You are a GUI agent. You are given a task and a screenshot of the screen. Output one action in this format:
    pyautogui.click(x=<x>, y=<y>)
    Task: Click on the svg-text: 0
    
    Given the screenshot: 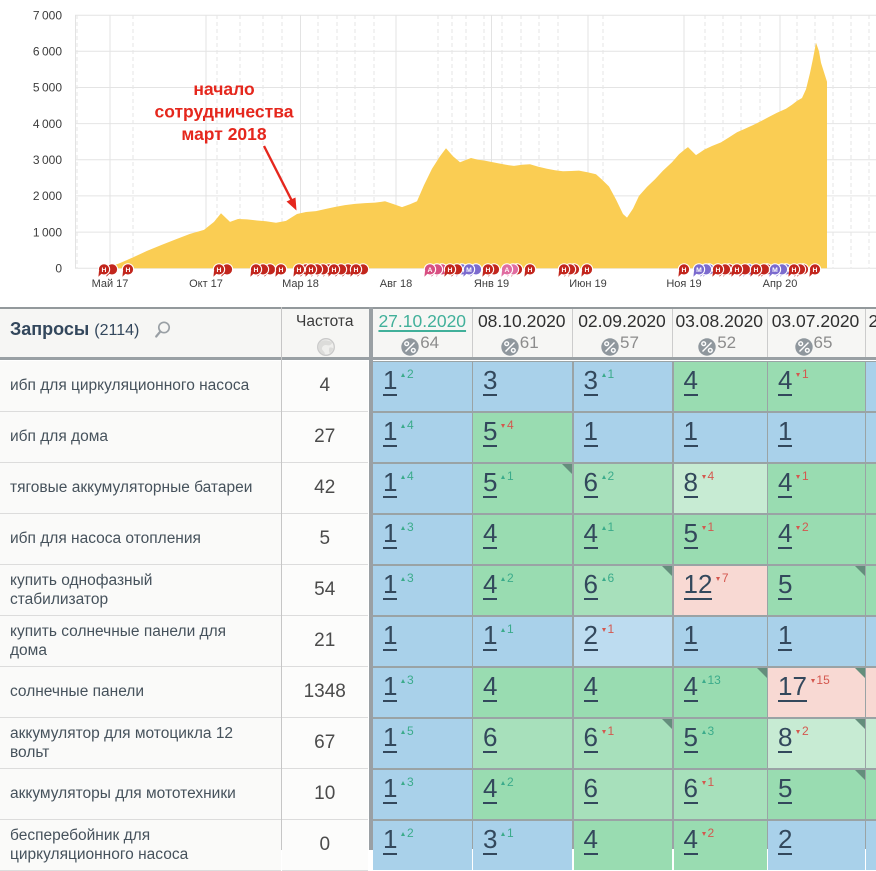 What is the action you would take?
    pyautogui.click(x=58, y=268)
    